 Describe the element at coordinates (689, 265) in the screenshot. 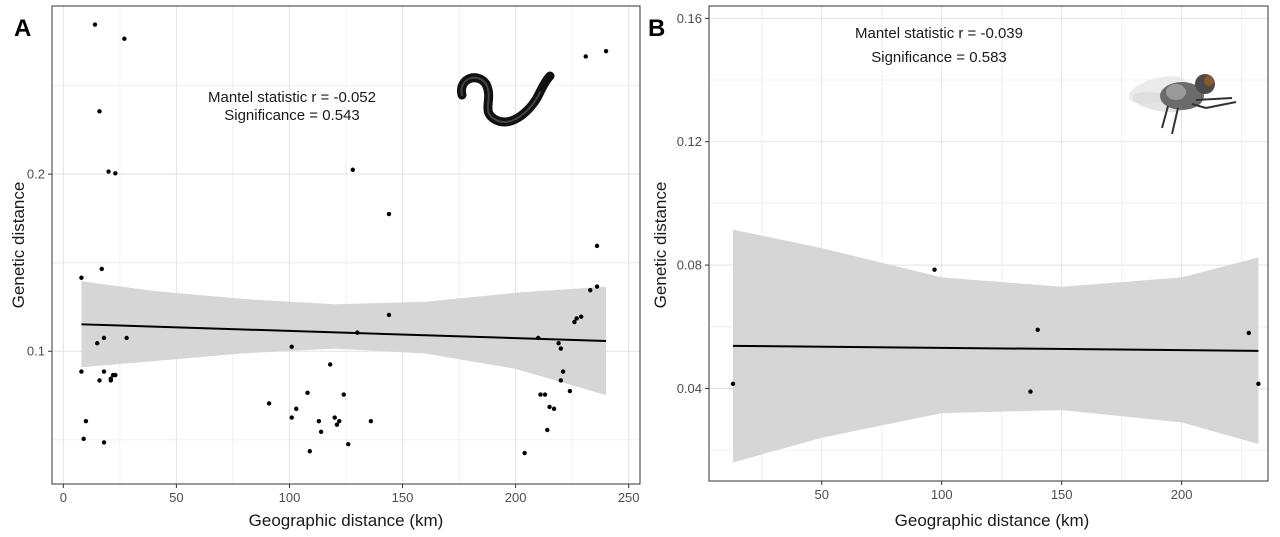

I see `y-tick-label: 0.08` at that location.